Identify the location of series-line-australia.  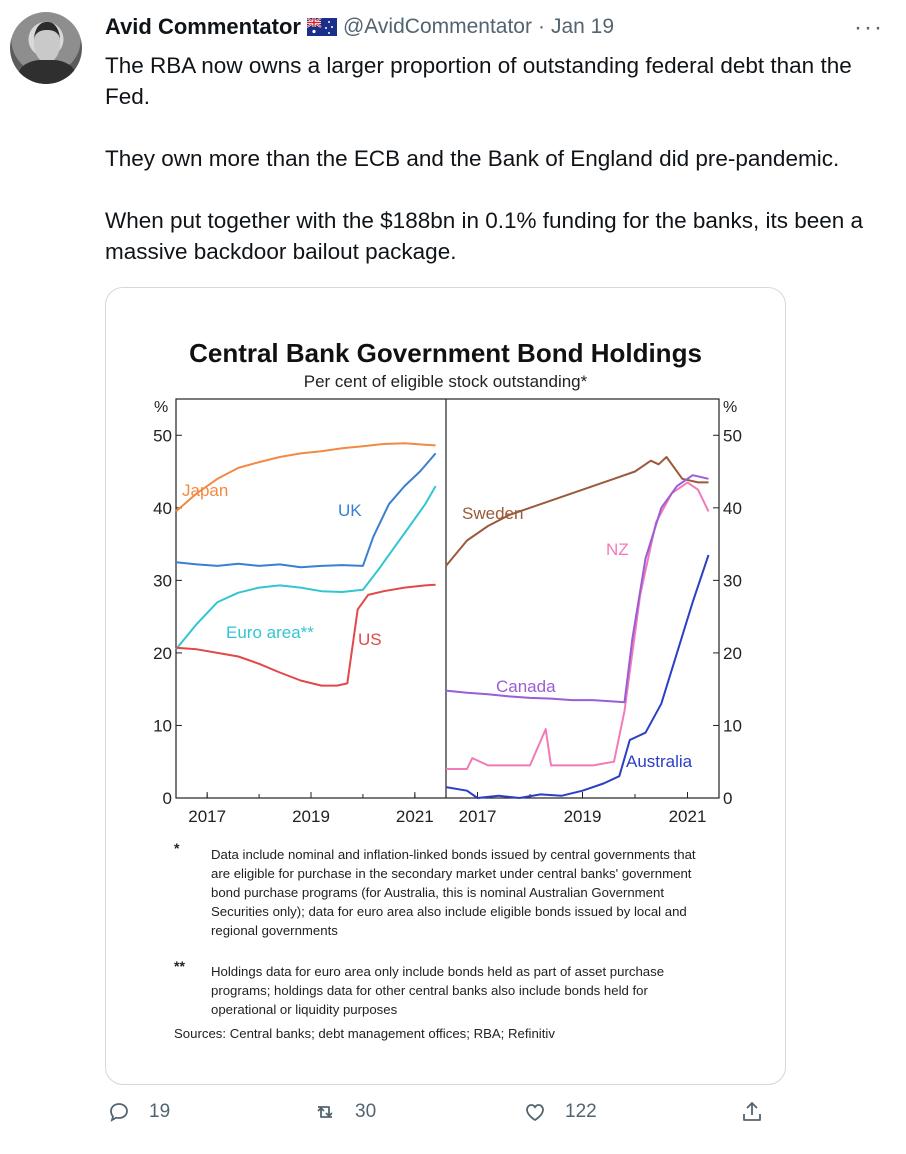
(577, 676).